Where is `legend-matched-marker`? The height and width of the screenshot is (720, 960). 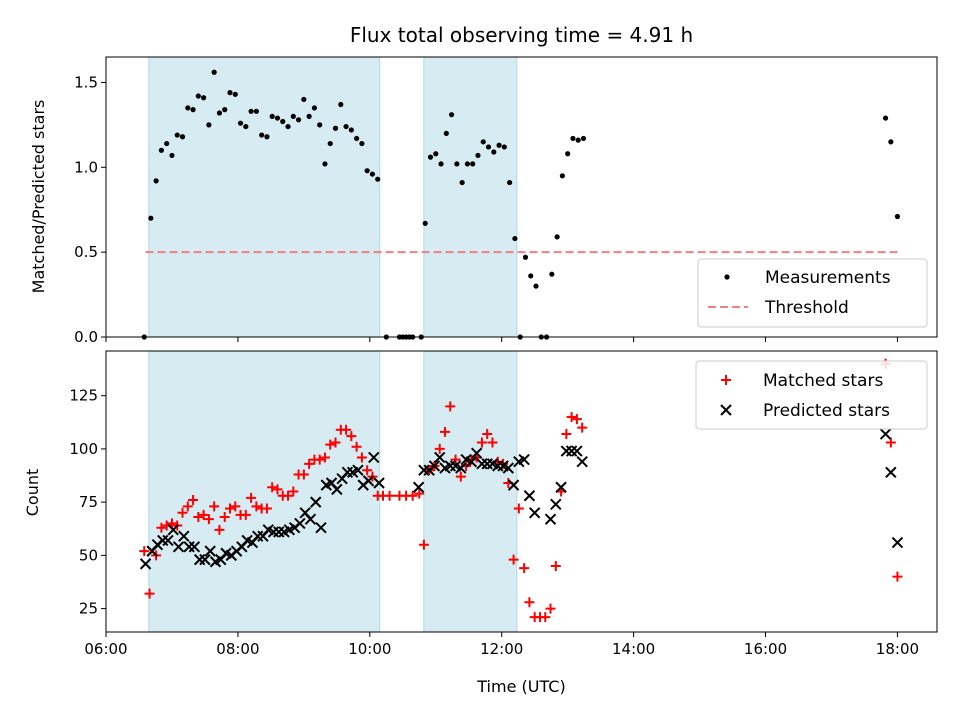
legend-matched-marker is located at coordinates (726, 380).